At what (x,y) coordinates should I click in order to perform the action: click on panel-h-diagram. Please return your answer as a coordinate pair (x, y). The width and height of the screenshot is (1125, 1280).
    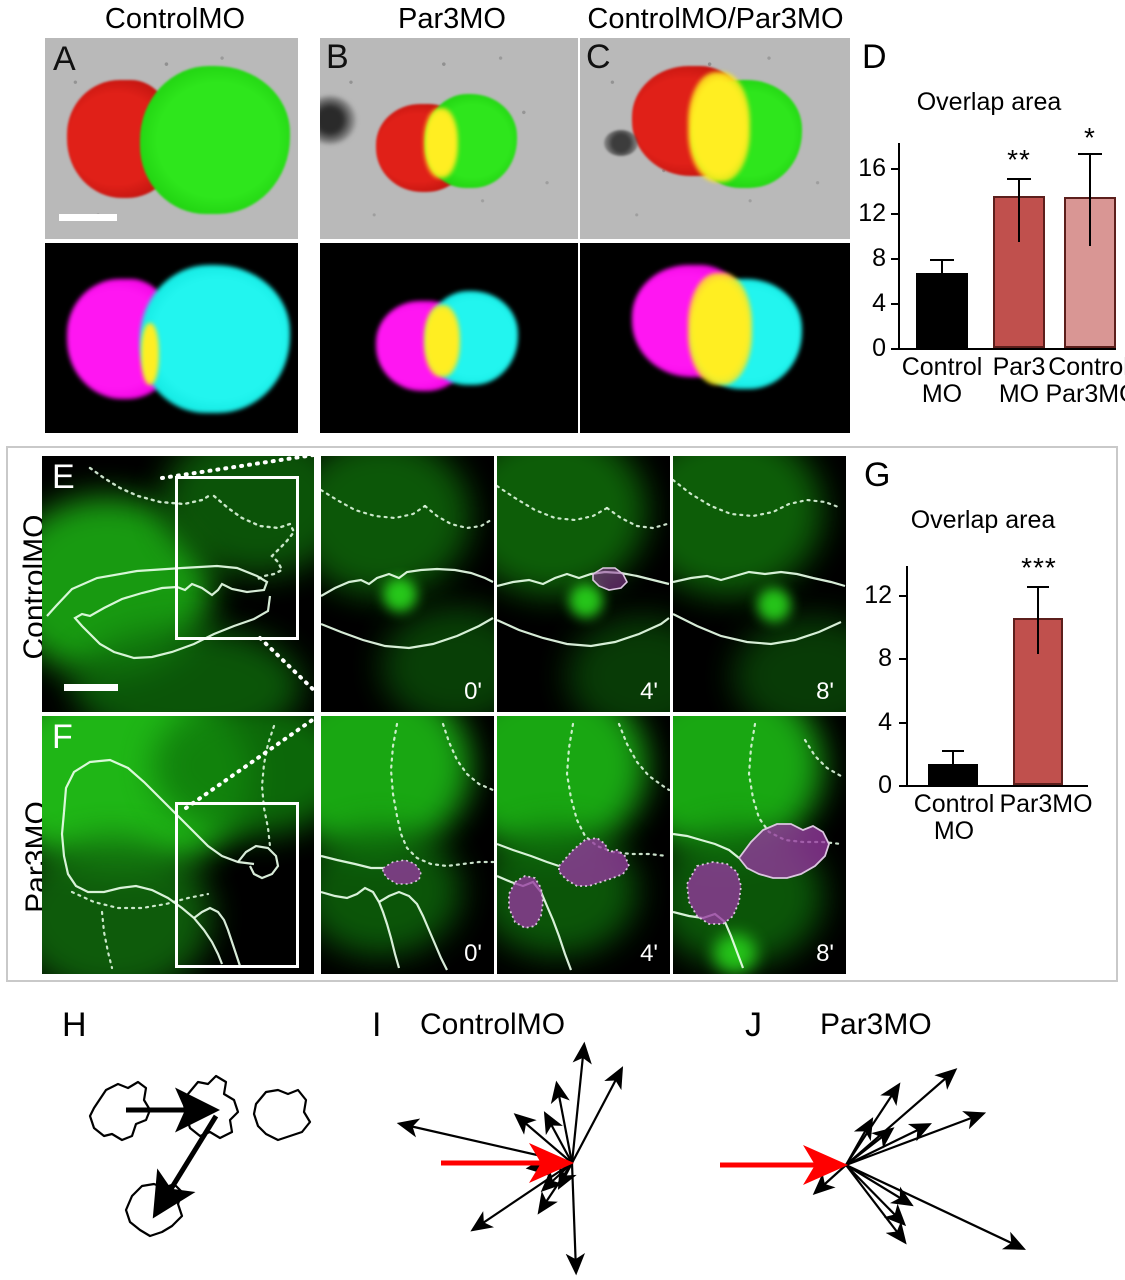
    Looking at the image, I should click on (200, 1156).